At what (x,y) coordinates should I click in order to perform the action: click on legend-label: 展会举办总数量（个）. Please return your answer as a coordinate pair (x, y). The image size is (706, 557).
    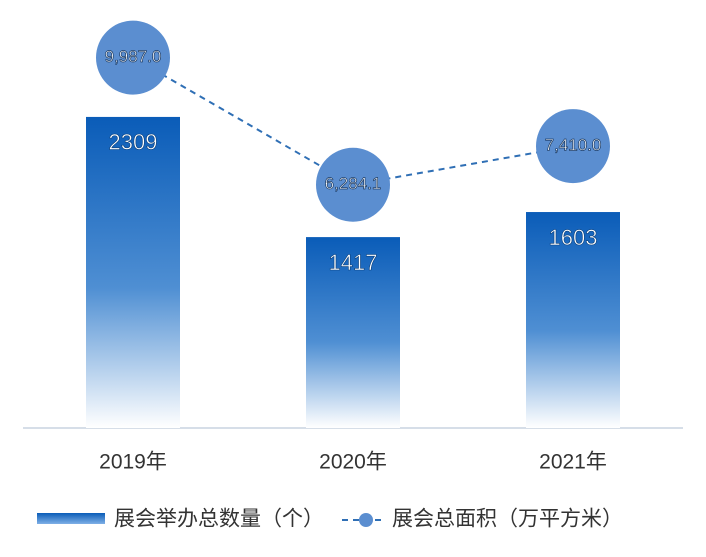
    Looking at the image, I should click on (219, 519).